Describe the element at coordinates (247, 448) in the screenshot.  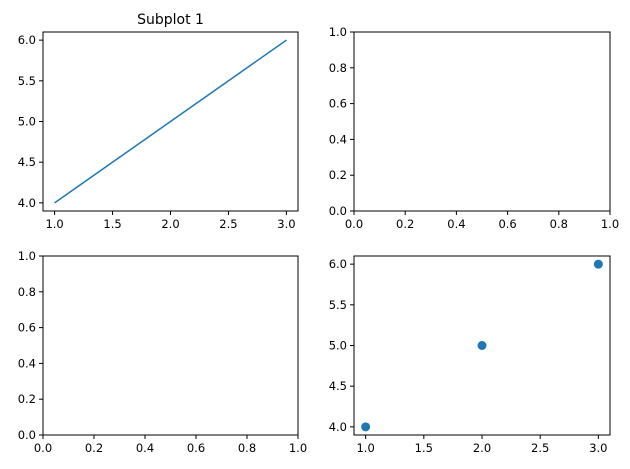
I see `subplot-3-xtick-label: 0.8` at that location.